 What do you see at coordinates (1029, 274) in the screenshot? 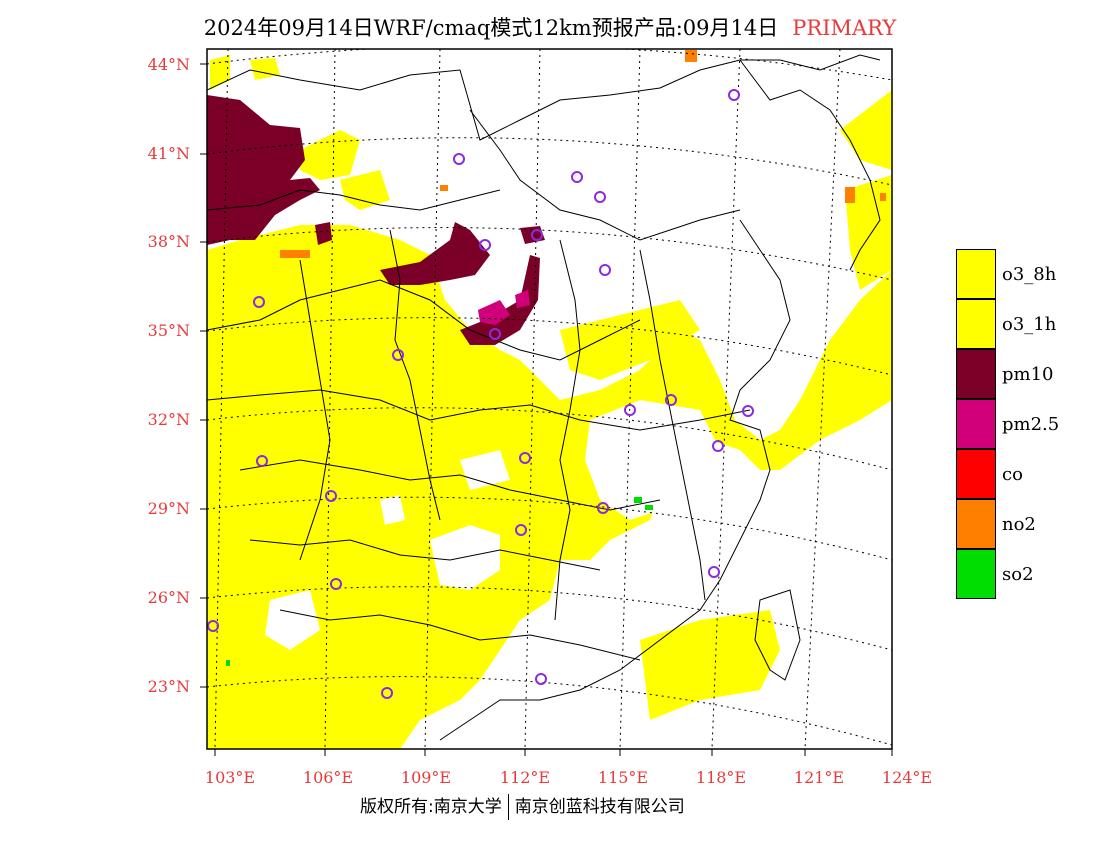
I see `legend-label: o3_8h` at bounding box center [1029, 274].